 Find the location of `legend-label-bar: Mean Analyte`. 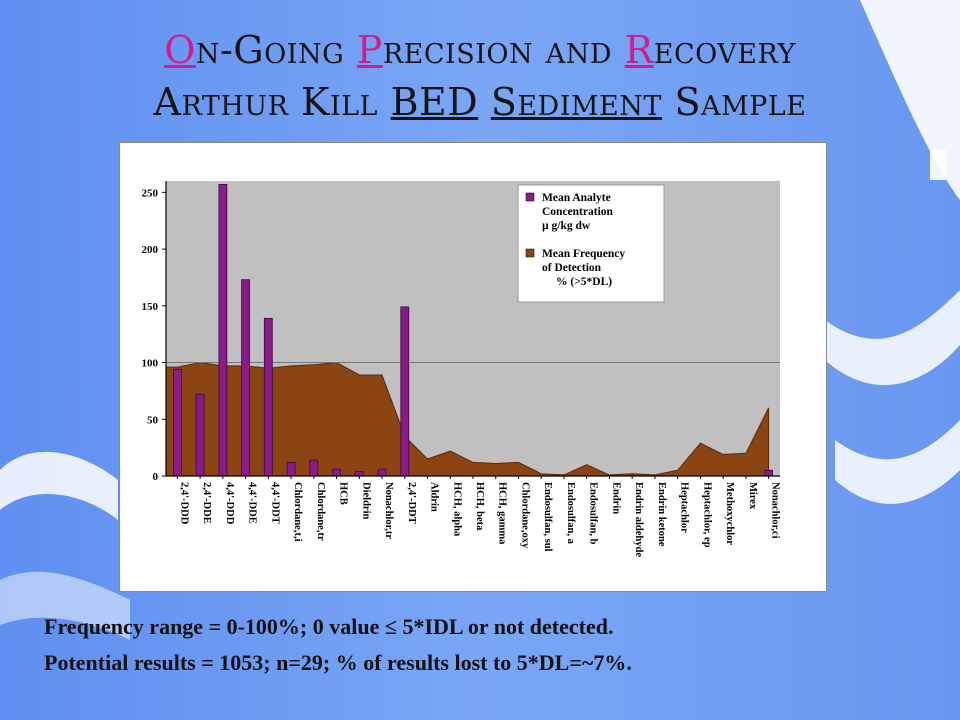

legend-label-bar: Mean Analyte is located at coordinates (576, 198).